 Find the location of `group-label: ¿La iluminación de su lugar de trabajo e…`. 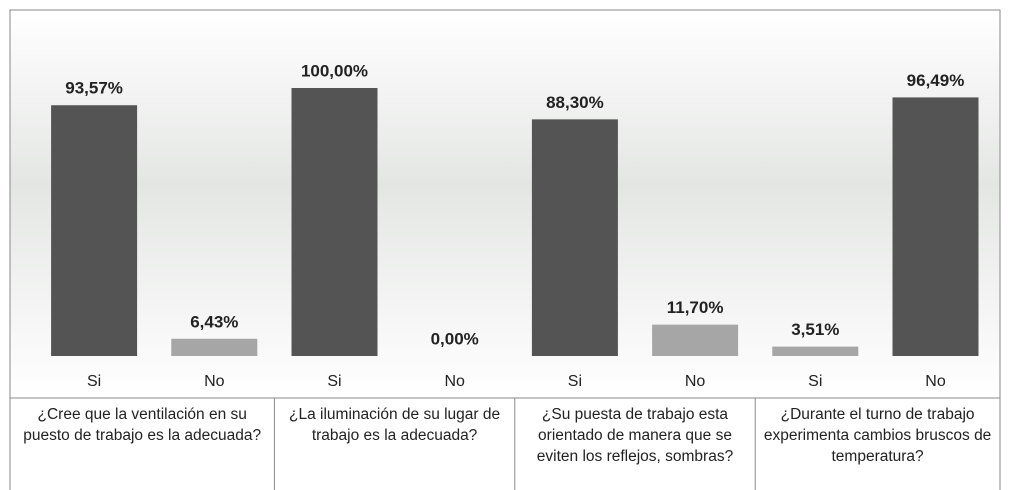

group-label: ¿La iluminación de su lugar de trabajo e… is located at coordinates (395, 425).